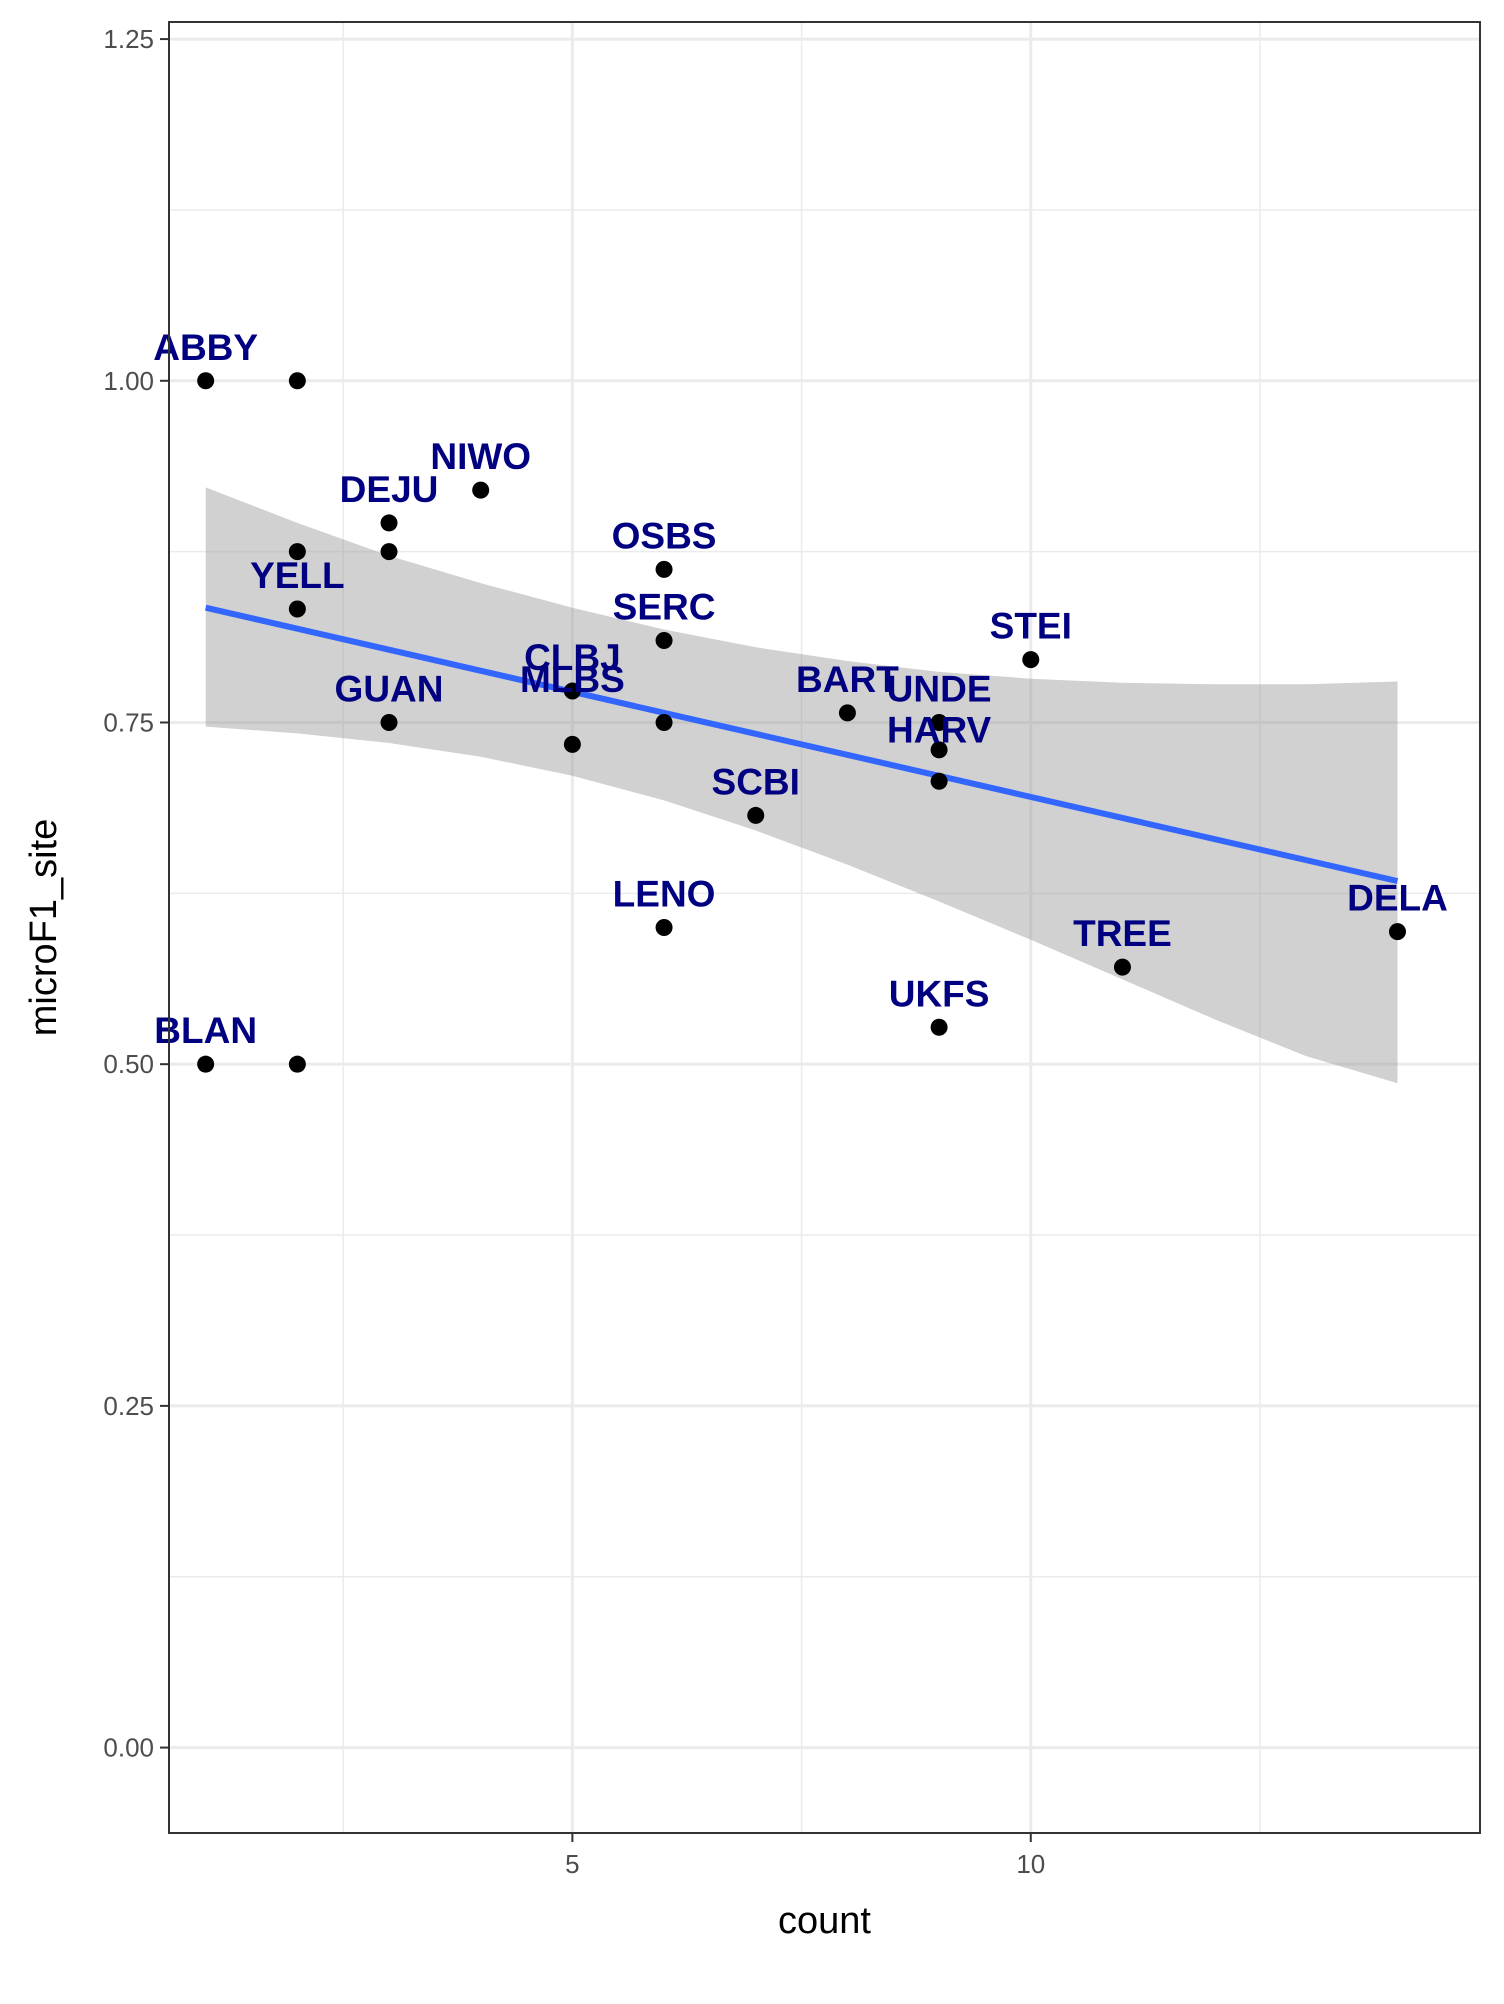 The width and height of the screenshot is (1504, 2004). What do you see at coordinates (664, 606) in the screenshot?
I see `point-label: SERC` at bounding box center [664, 606].